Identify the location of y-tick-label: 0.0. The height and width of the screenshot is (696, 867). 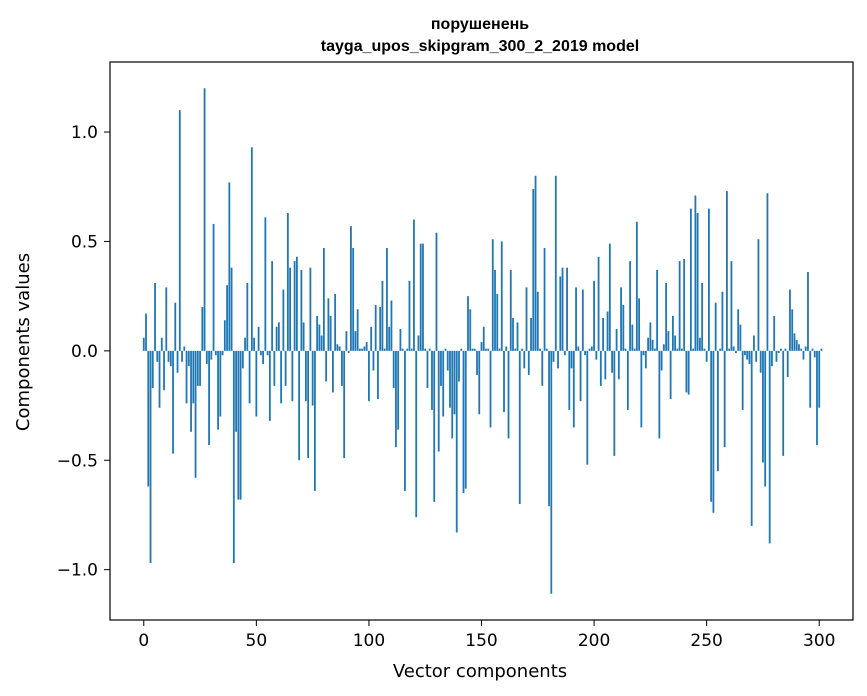
(84, 352).